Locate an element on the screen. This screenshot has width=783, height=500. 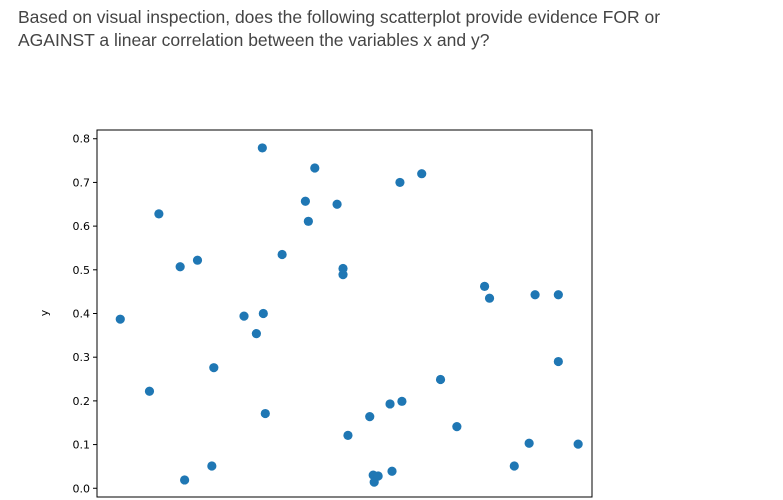
y-tick-label: 0.5 is located at coordinates (82, 270).